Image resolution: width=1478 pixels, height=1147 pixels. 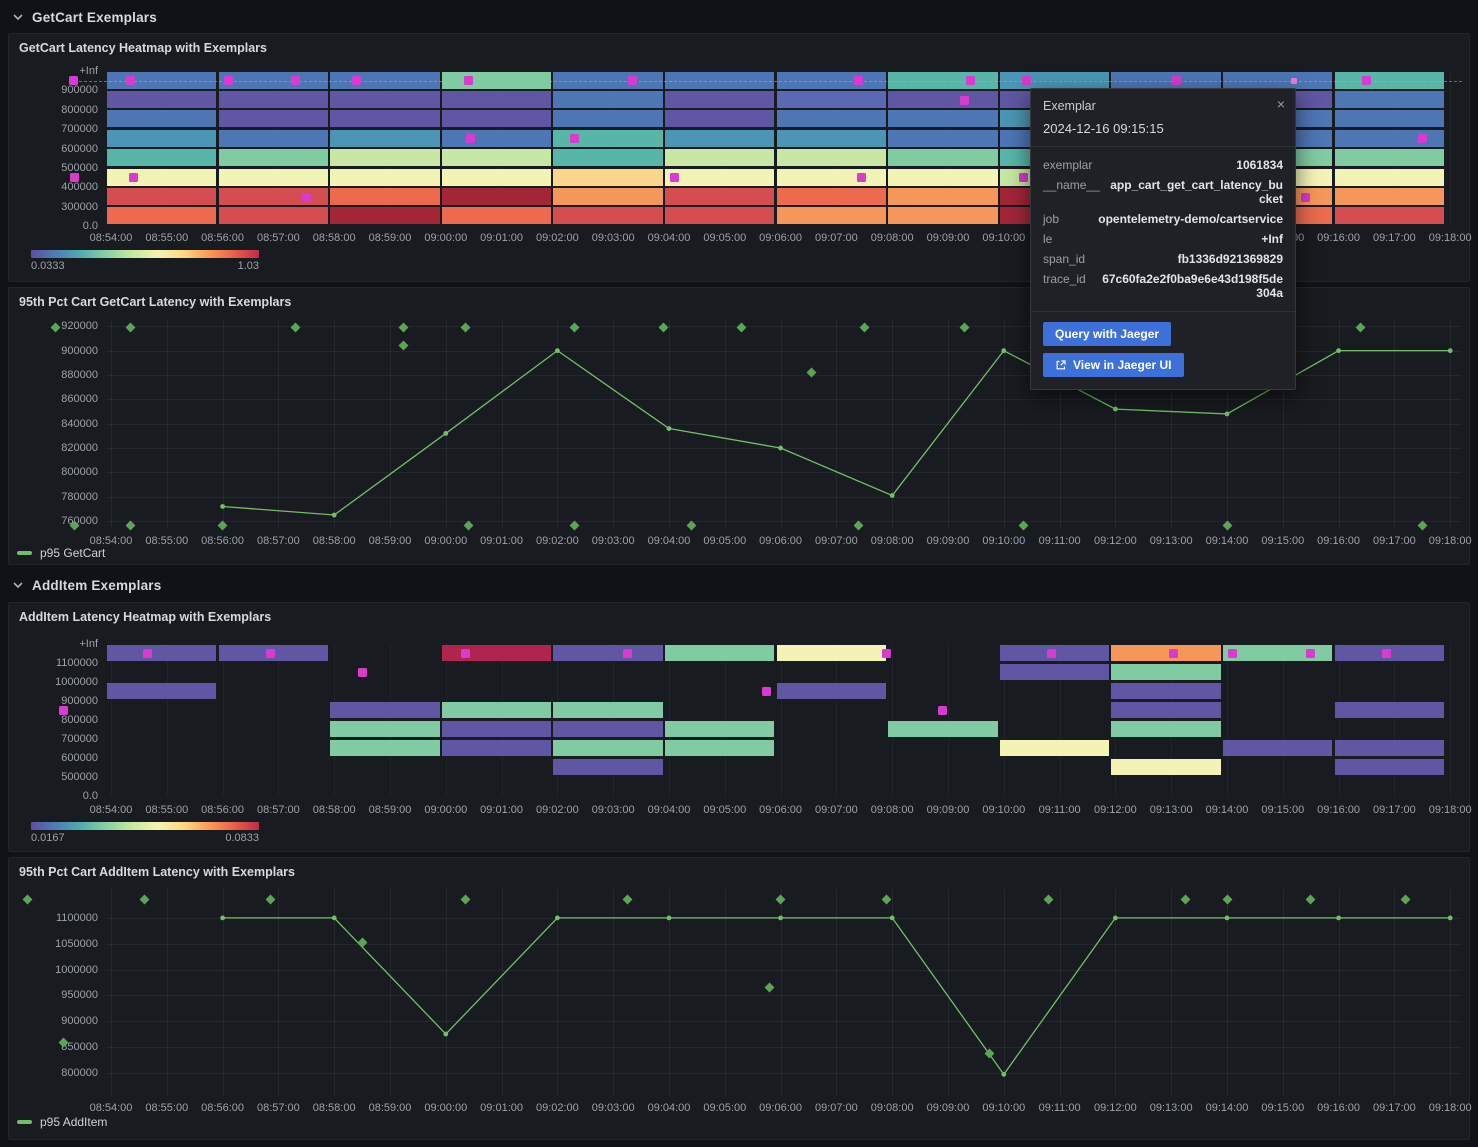 I want to click on query-with-jaeger-button: Query with Jaeger, so click(x=1107, y=334).